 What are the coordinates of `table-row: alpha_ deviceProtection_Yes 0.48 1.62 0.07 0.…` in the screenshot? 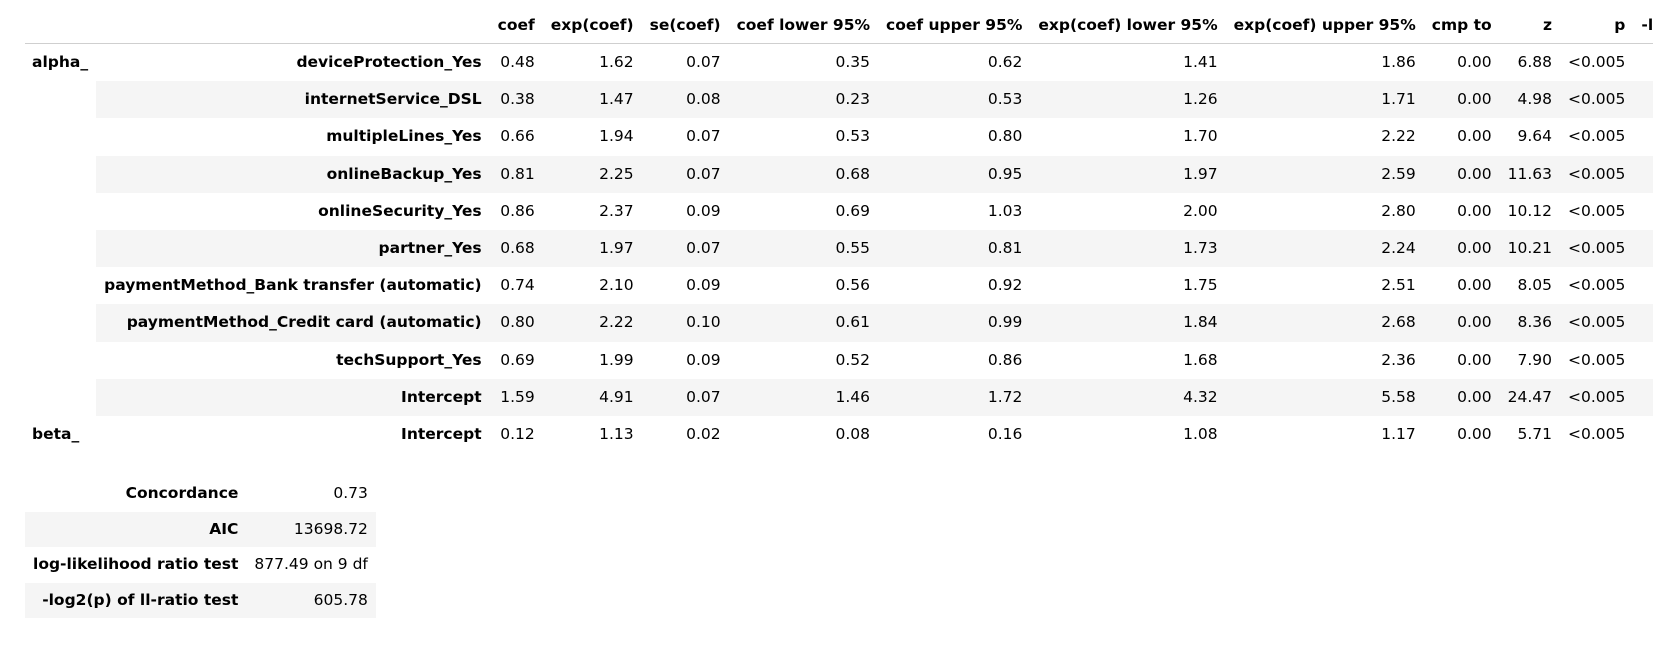 It's located at (839, 63).